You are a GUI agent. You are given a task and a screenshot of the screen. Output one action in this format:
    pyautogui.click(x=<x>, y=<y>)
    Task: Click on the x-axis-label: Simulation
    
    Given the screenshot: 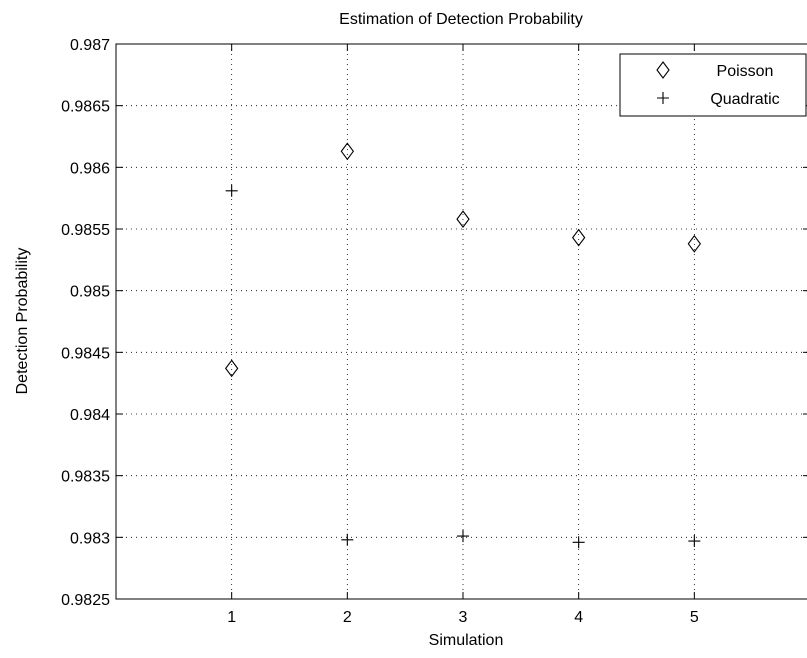 What is the action you would take?
    pyautogui.click(x=466, y=640)
    